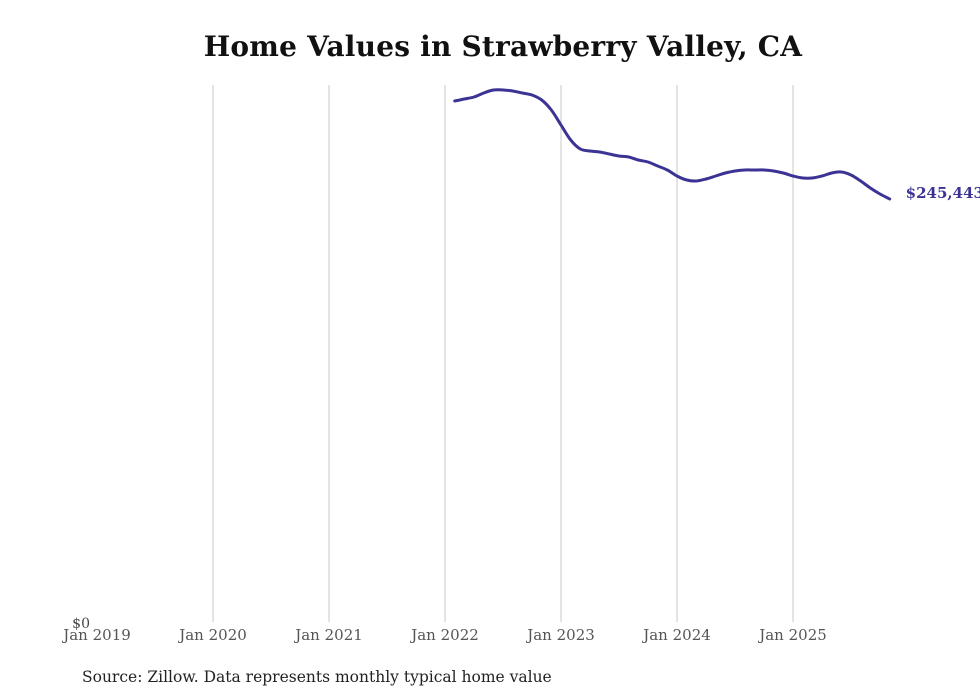 The width and height of the screenshot is (980, 699). What do you see at coordinates (328, 635) in the screenshot?
I see `x-tick-label: Jan 2021` at bounding box center [328, 635].